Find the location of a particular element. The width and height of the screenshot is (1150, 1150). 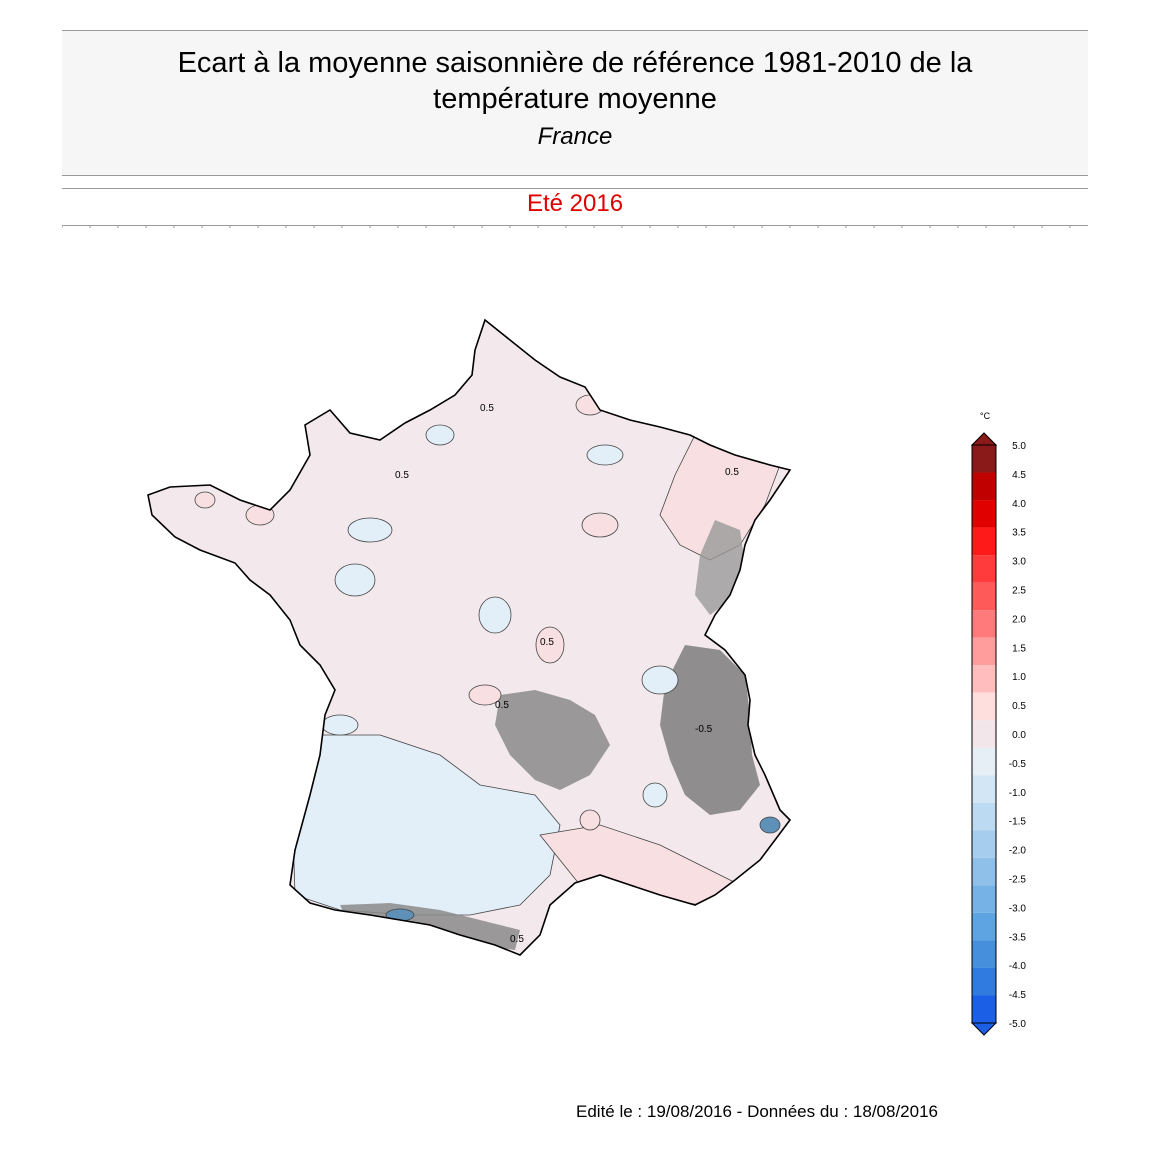

legend-tick-label: -5.0 is located at coordinates (1018, 1024).